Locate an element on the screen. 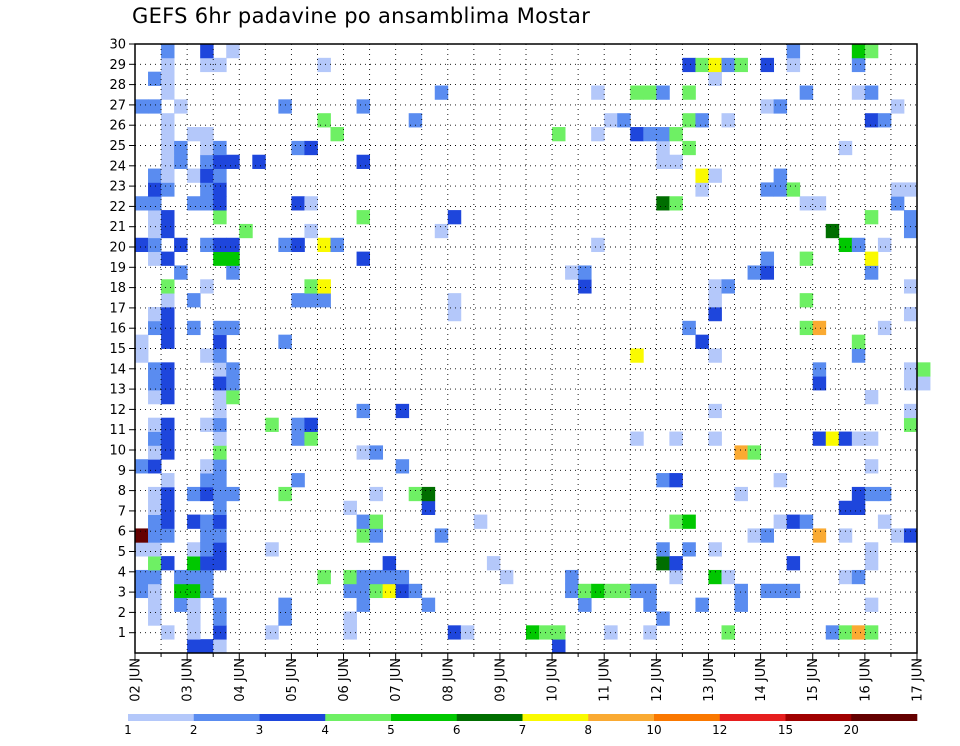 This screenshot has width=960, height=746. x-tick-label: 09 JUN is located at coordinates (500, 680).